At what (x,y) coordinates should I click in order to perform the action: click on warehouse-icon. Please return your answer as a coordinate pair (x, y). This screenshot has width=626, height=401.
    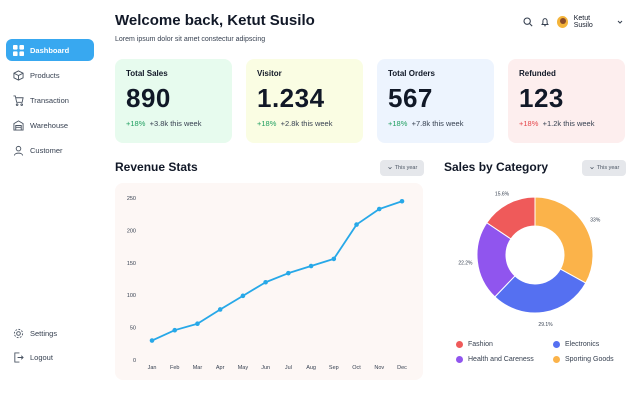
    Looking at the image, I should click on (18, 125).